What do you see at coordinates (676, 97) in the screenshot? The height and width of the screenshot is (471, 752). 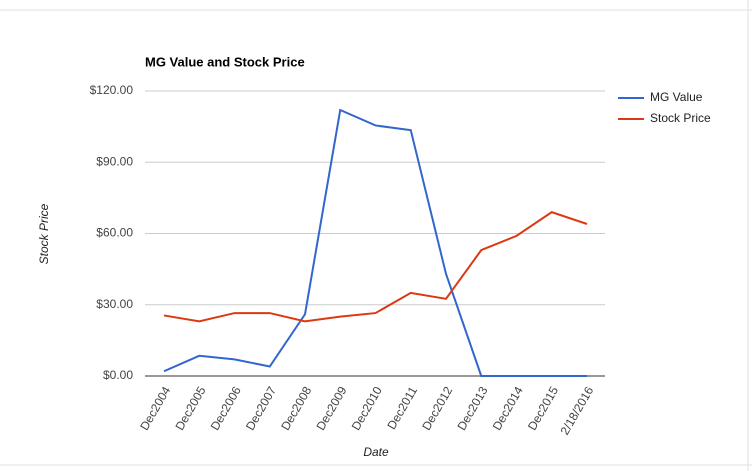 I see `legend-label: MG Value` at bounding box center [676, 97].